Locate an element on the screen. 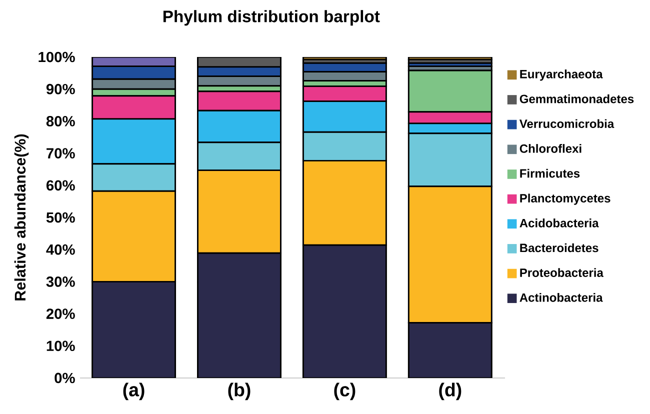 The image size is (650, 414). x-tick-label: (c) is located at coordinates (345, 391).